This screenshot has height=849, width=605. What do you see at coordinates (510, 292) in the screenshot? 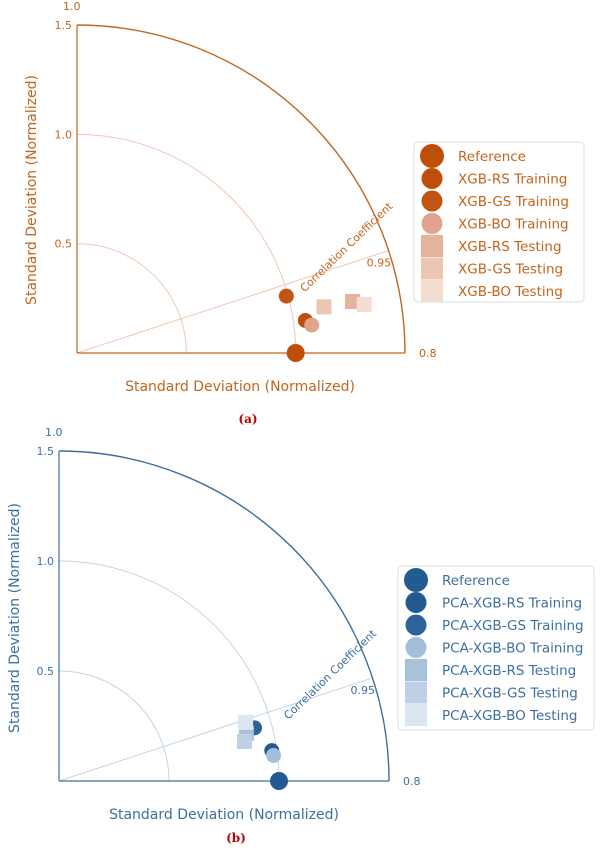
I see `legend-label: XGB-BO Testing` at bounding box center [510, 292].